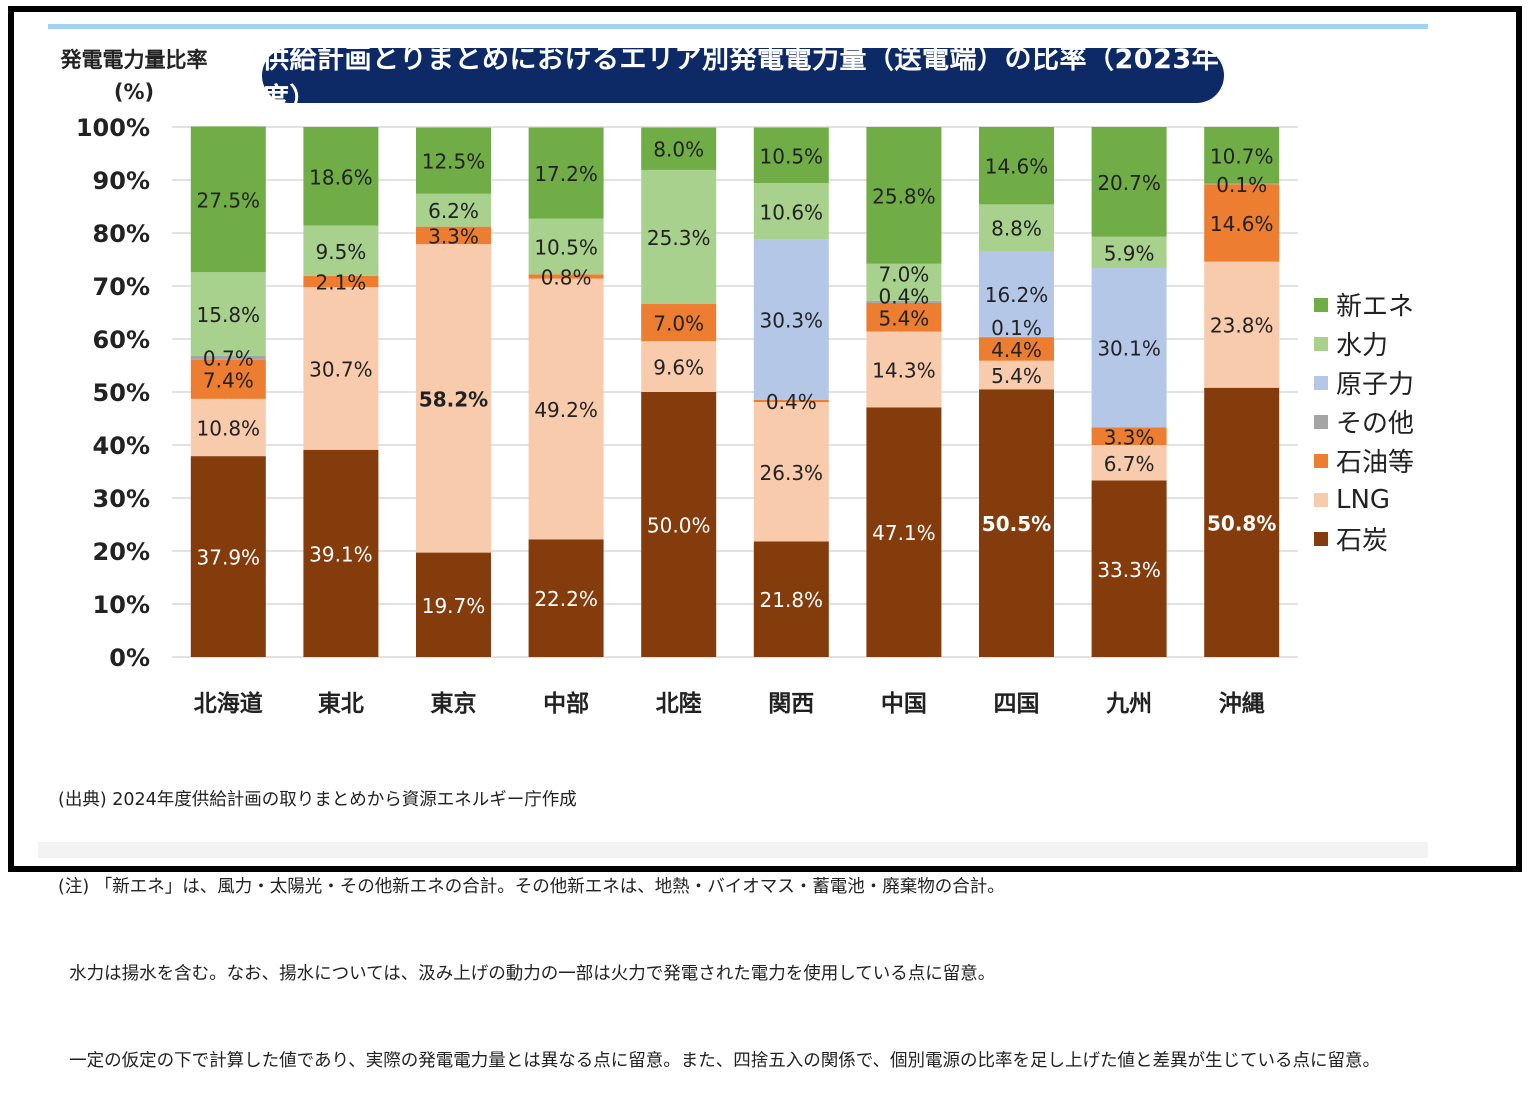  Describe the element at coordinates (113, 128) in the screenshot. I see `y-tick-label: 100%` at that location.